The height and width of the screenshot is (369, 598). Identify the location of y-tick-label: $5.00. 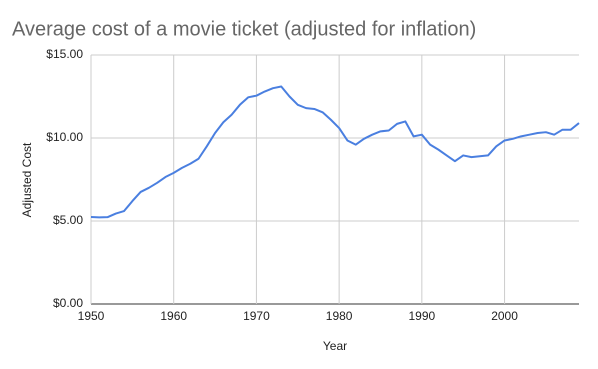
(68, 220).